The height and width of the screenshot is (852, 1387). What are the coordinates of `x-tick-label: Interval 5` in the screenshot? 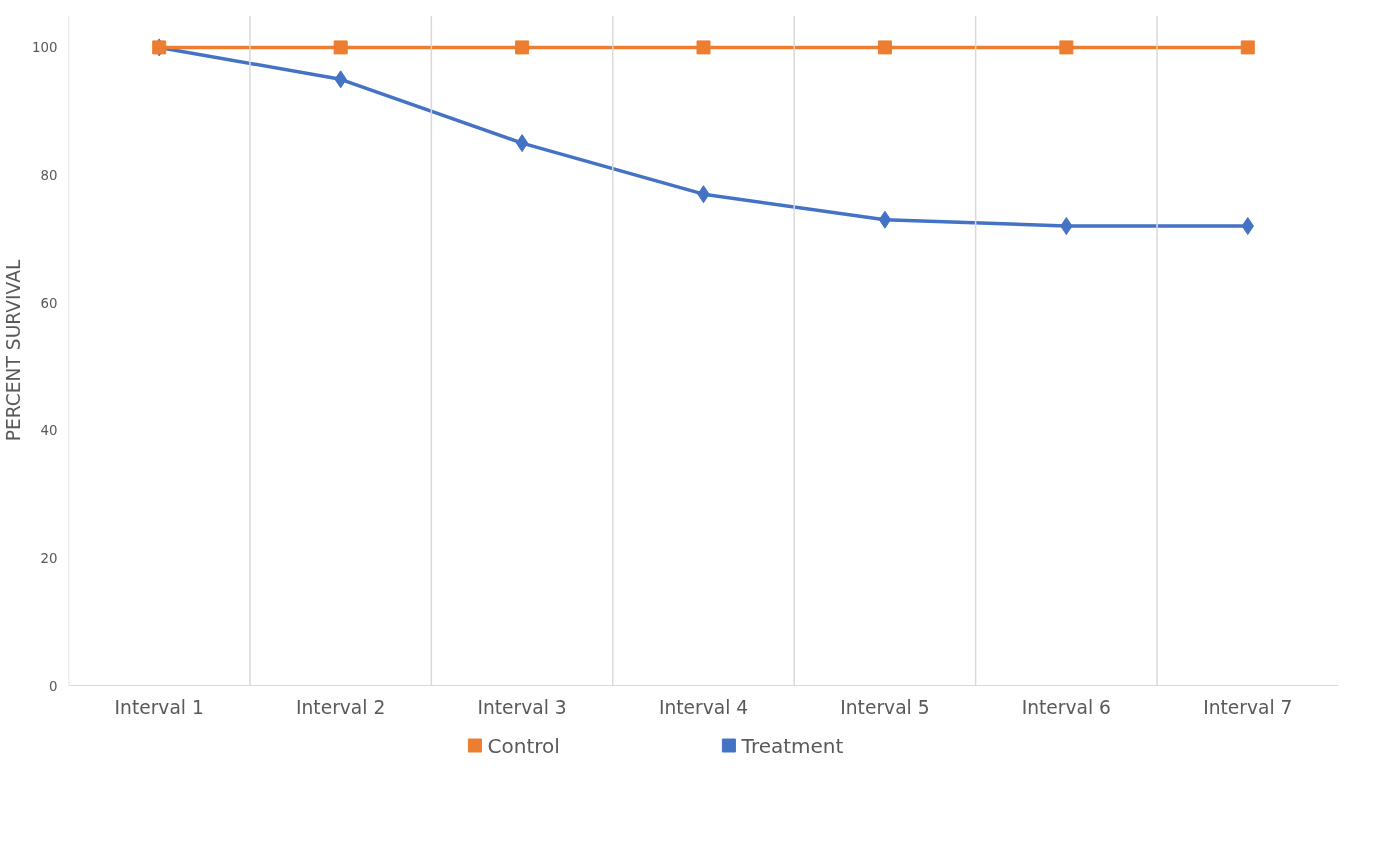 It's located at (885, 707).